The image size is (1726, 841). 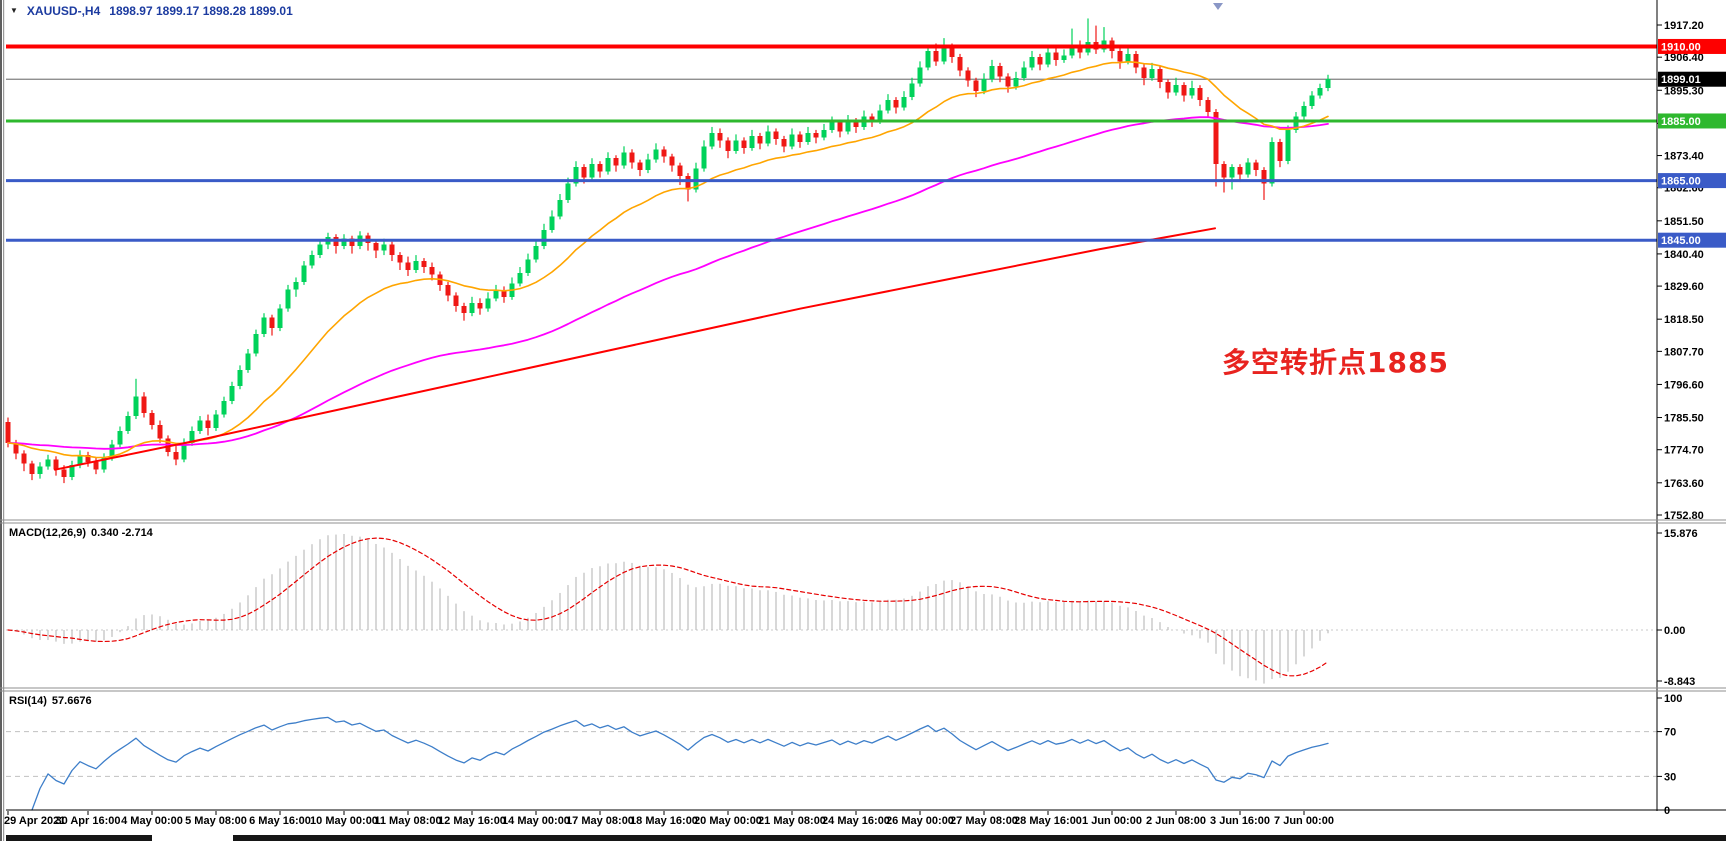 What do you see at coordinates (14, 10) in the screenshot?
I see `collapse-arrow-icon: ▼` at bounding box center [14, 10].